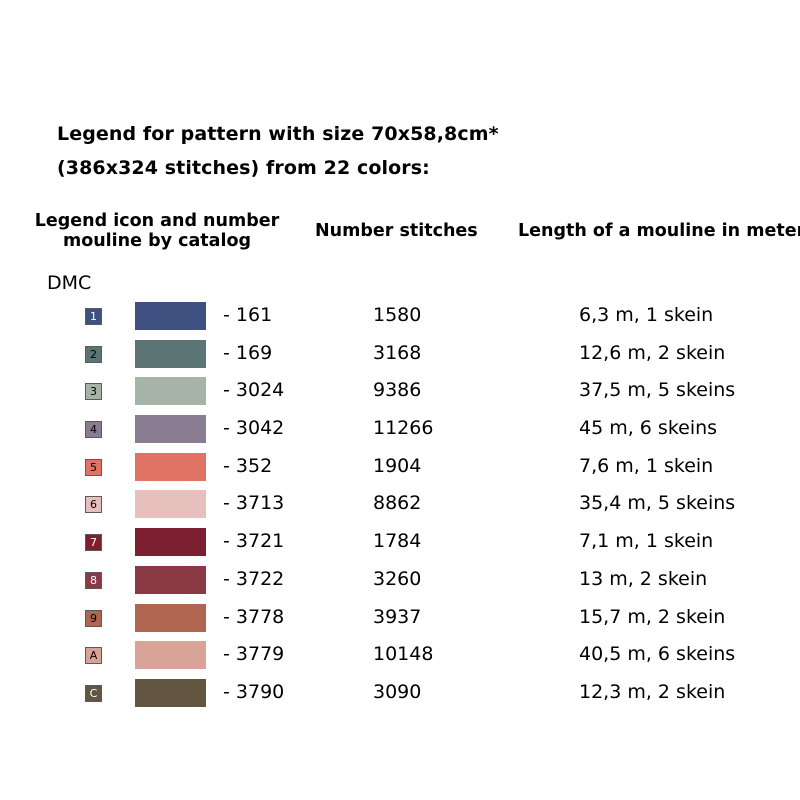  Describe the element at coordinates (397, 616) in the screenshot. I see `stitch-count: 3937` at that location.